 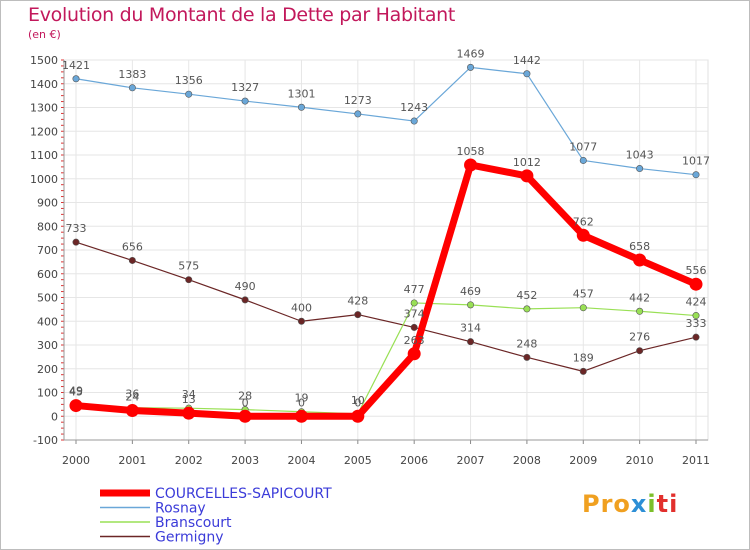 What do you see at coordinates (76, 460) in the screenshot?
I see `x-tick-label: 2000` at bounding box center [76, 460].